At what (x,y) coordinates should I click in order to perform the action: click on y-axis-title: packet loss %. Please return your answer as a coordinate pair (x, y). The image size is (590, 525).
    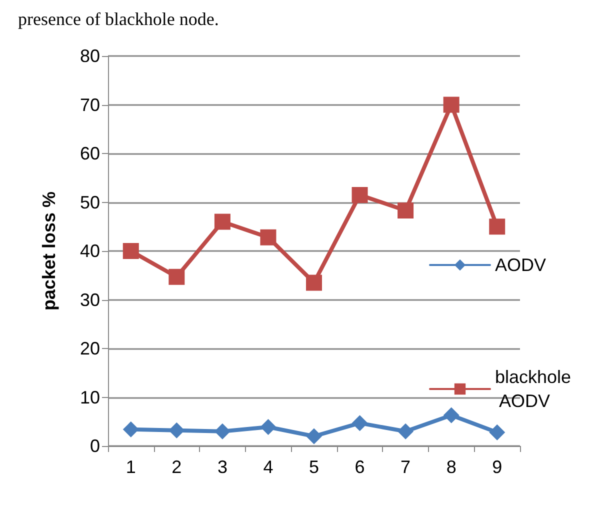
    Looking at the image, I should click on (49, 251).